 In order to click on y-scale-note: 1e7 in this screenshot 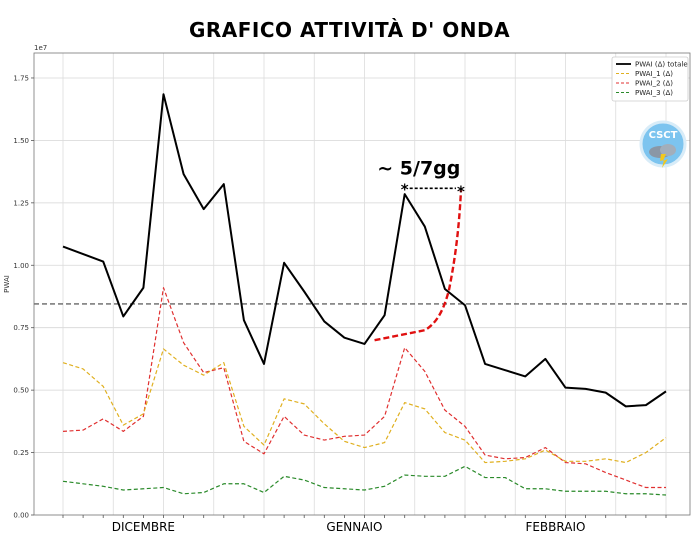, I will do `click(40, 48)`.